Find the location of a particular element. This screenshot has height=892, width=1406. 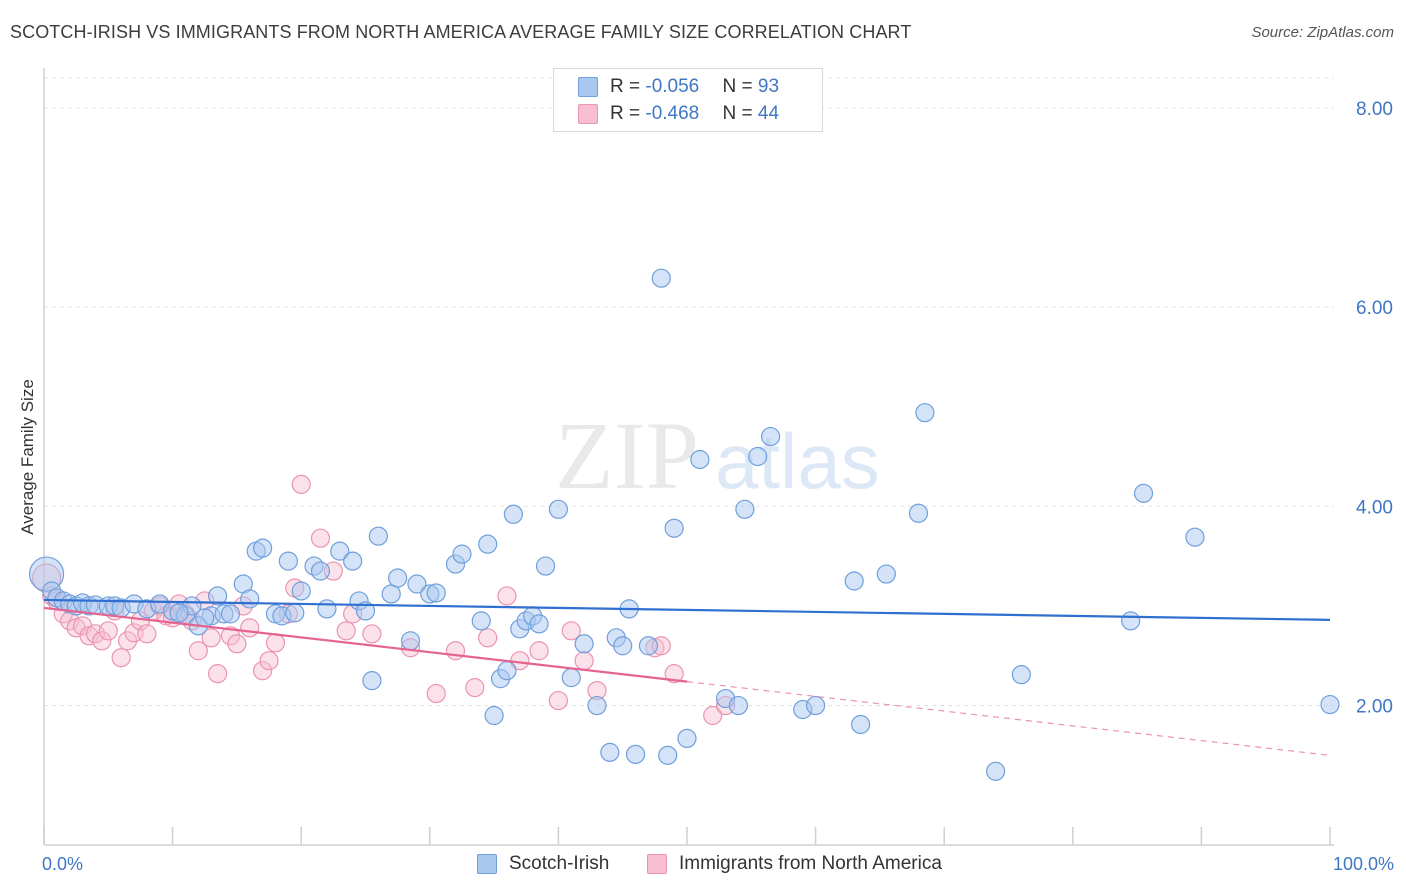

watermark-atlas: atlas is located at coordinates (797, 461).